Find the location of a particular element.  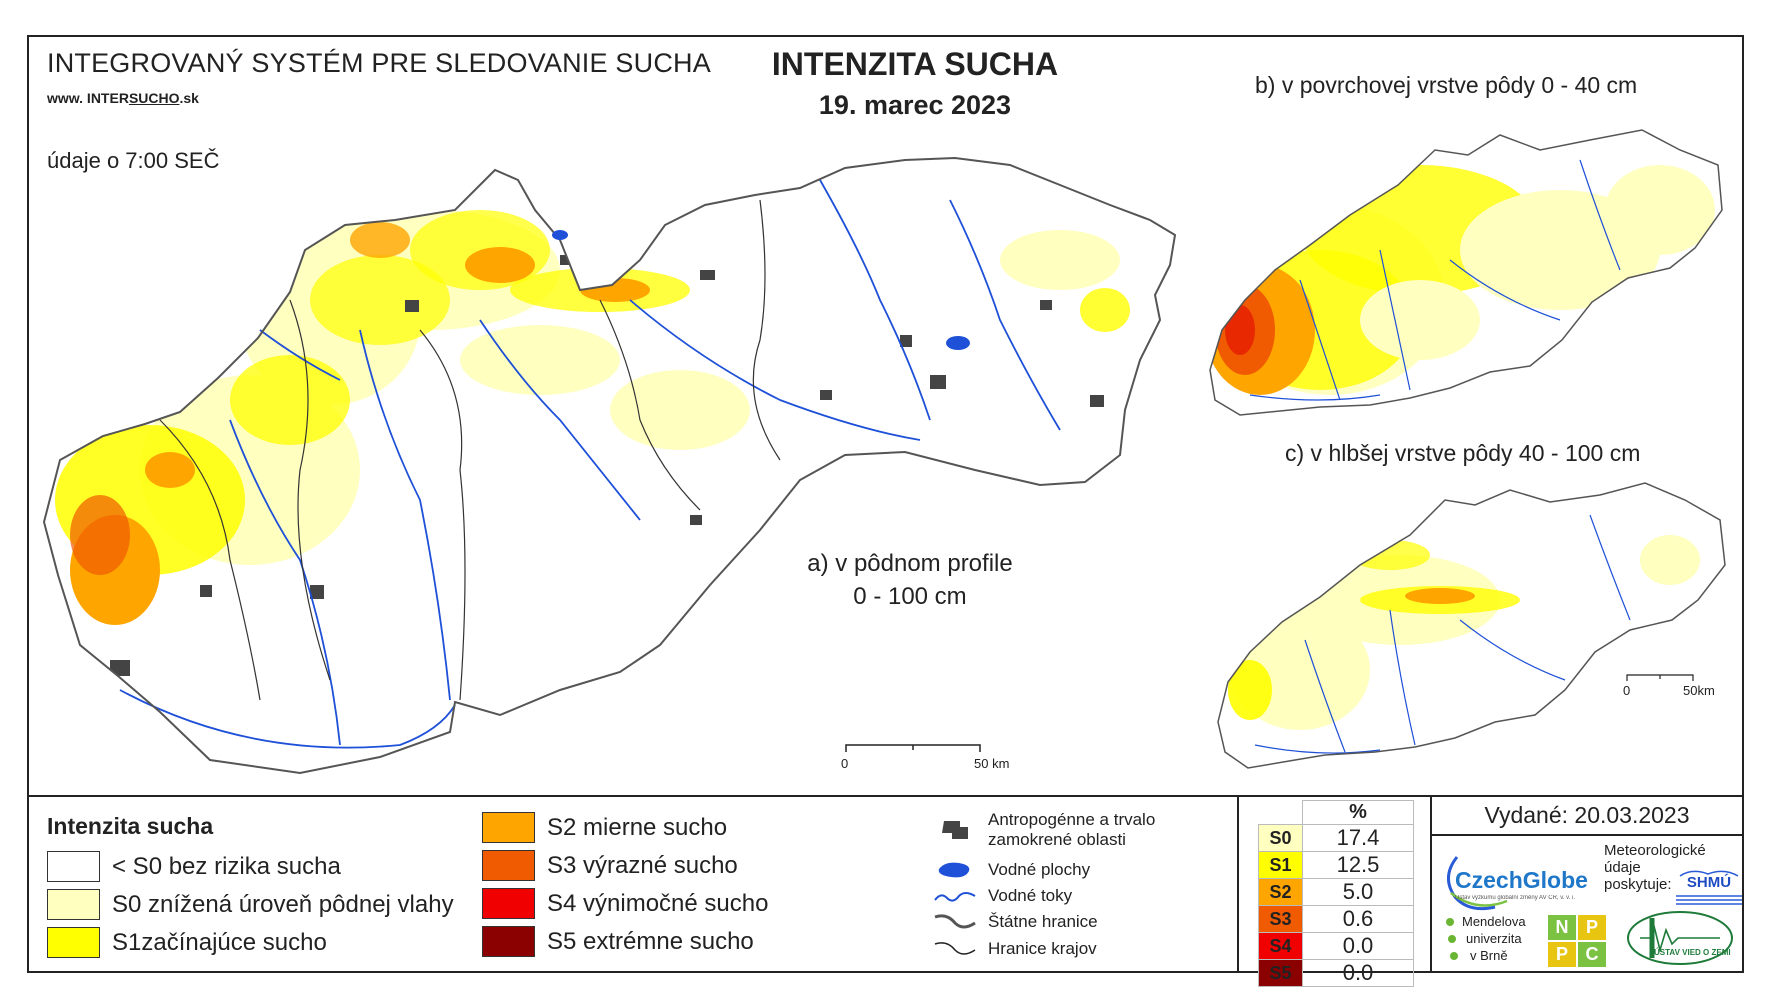

shmu-logo: SHMÚ is located at coordinates (1709, 886).